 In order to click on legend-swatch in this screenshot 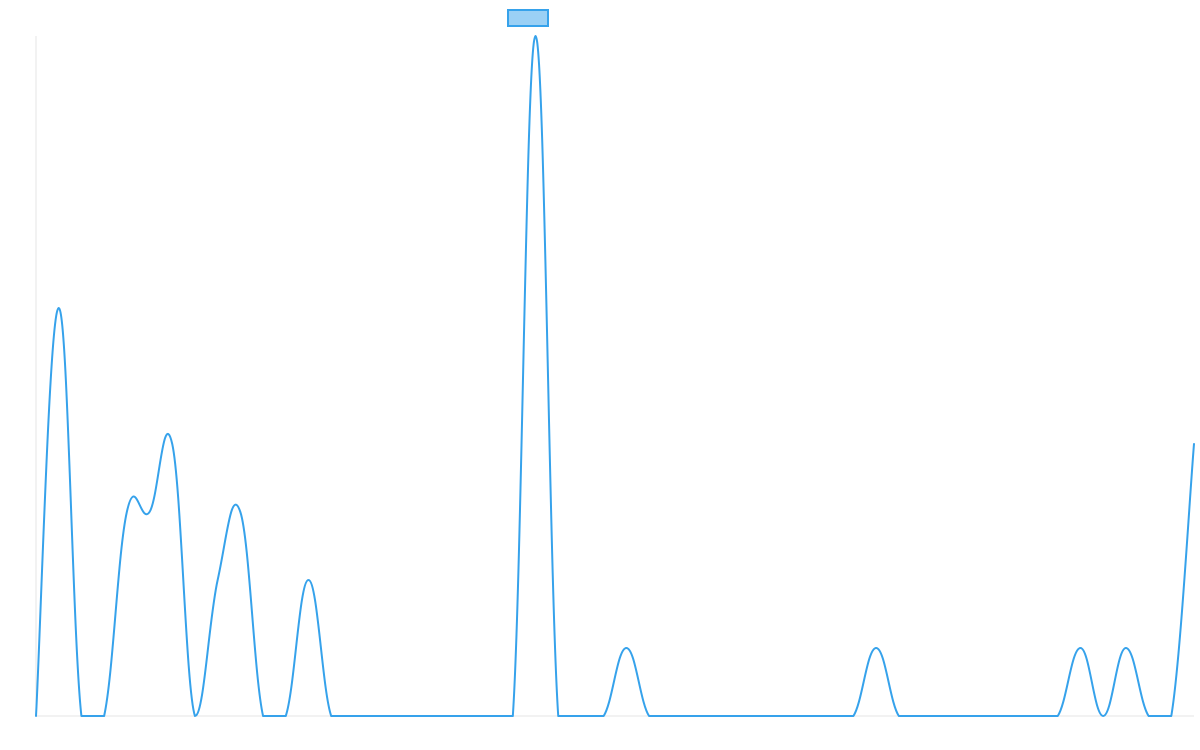, I will do `click(528, 18)`.